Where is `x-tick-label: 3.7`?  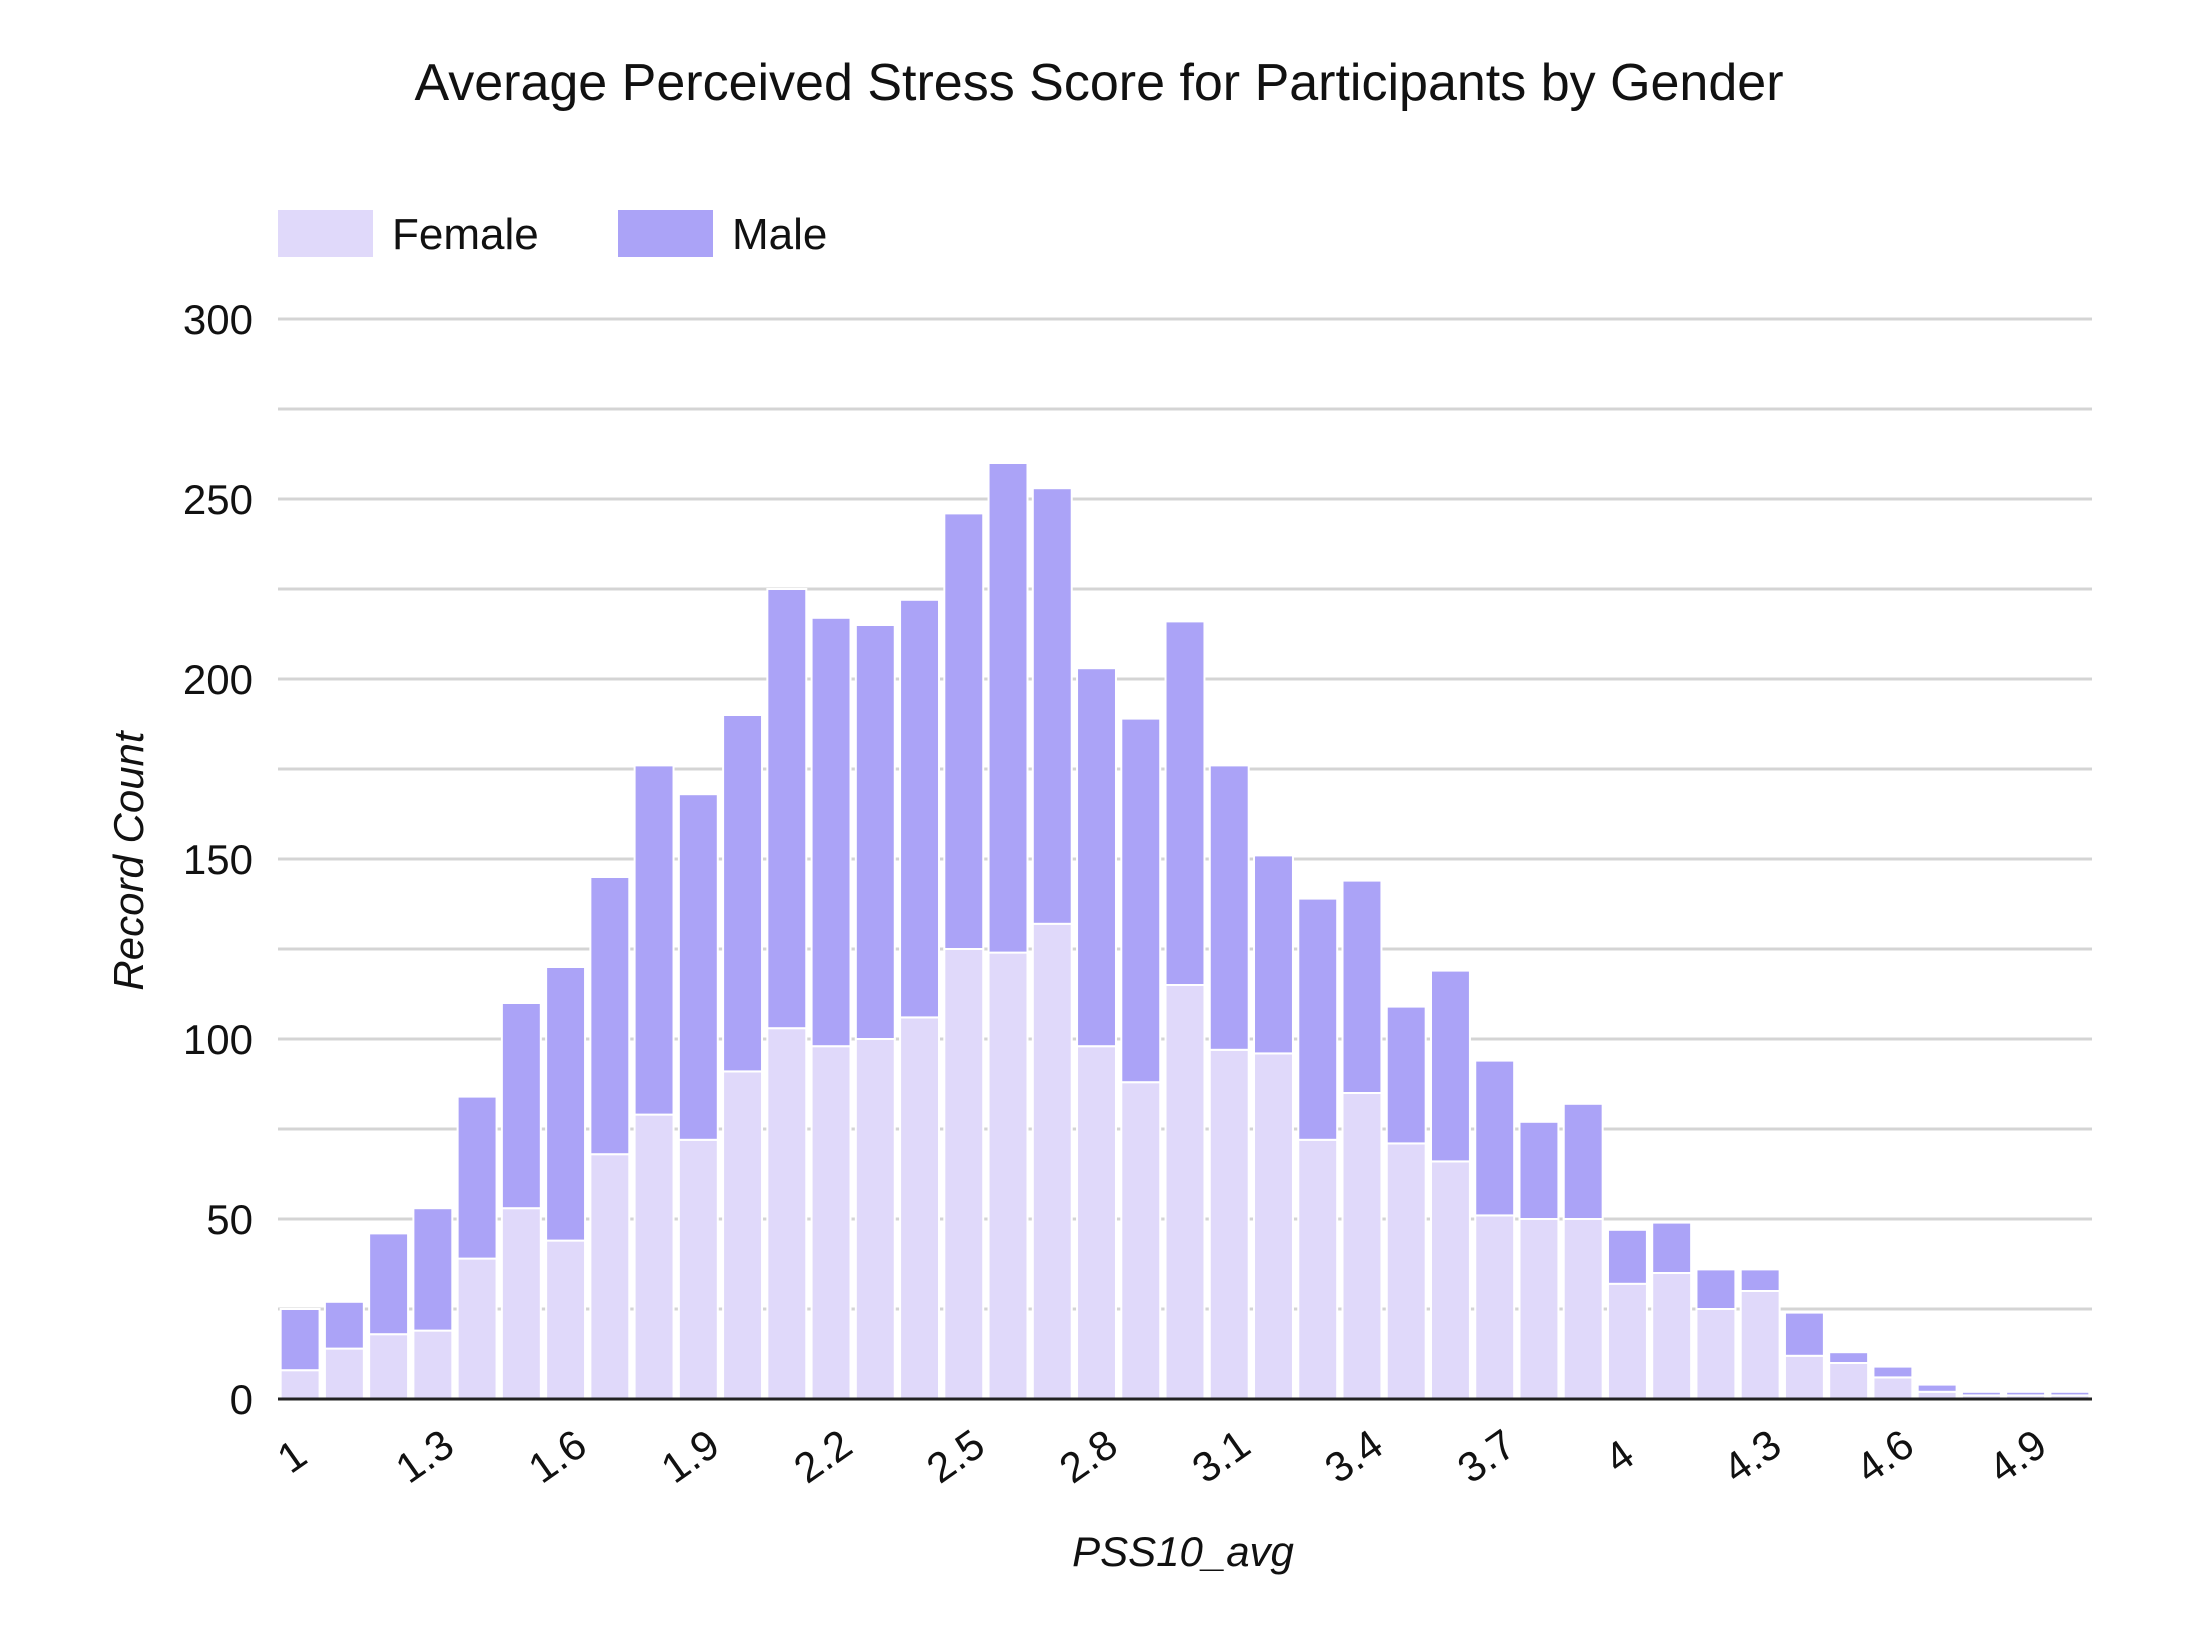
x-tick-label: 3.7 is located at coordinates (1486, 1456).